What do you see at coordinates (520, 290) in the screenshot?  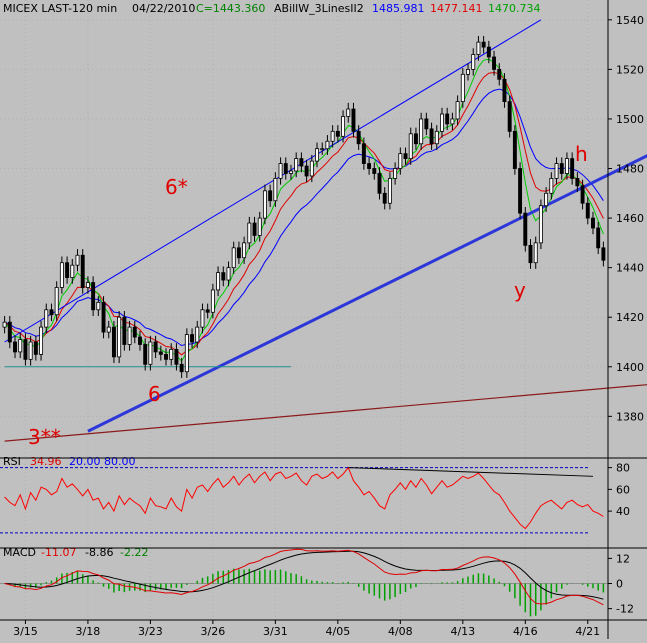 I see `annotation-y: y` at bounding box center [520, 290].